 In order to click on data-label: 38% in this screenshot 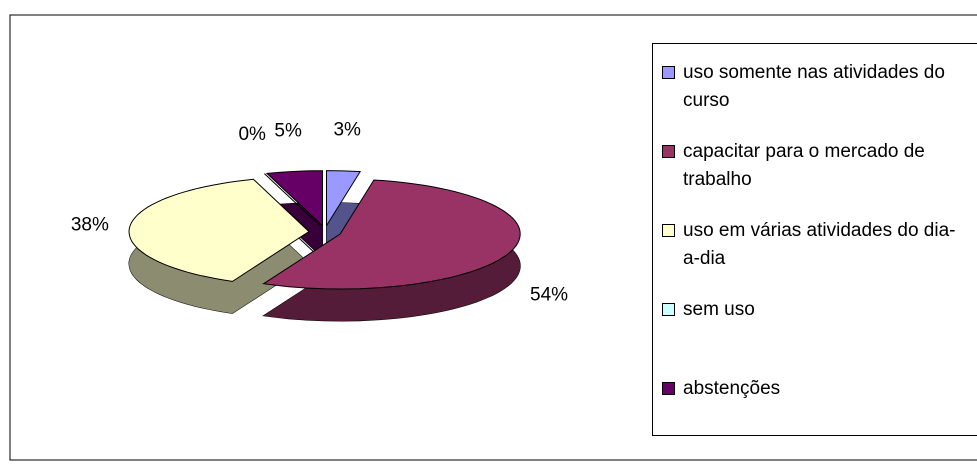, I will do `click(90, 225)`.